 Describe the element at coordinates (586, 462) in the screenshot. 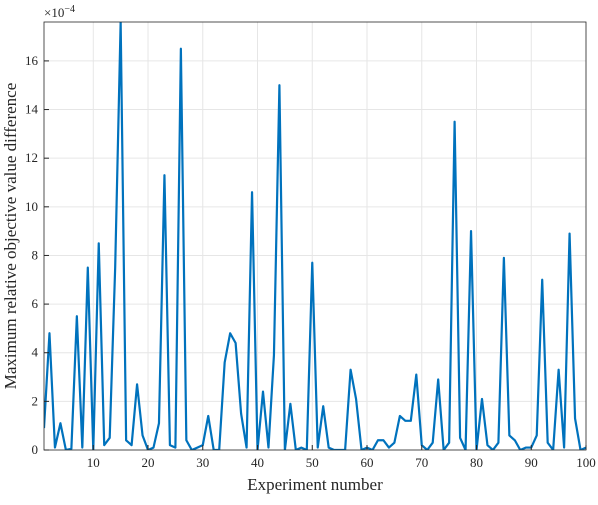

I see `x-tick-label: 100` at that location.